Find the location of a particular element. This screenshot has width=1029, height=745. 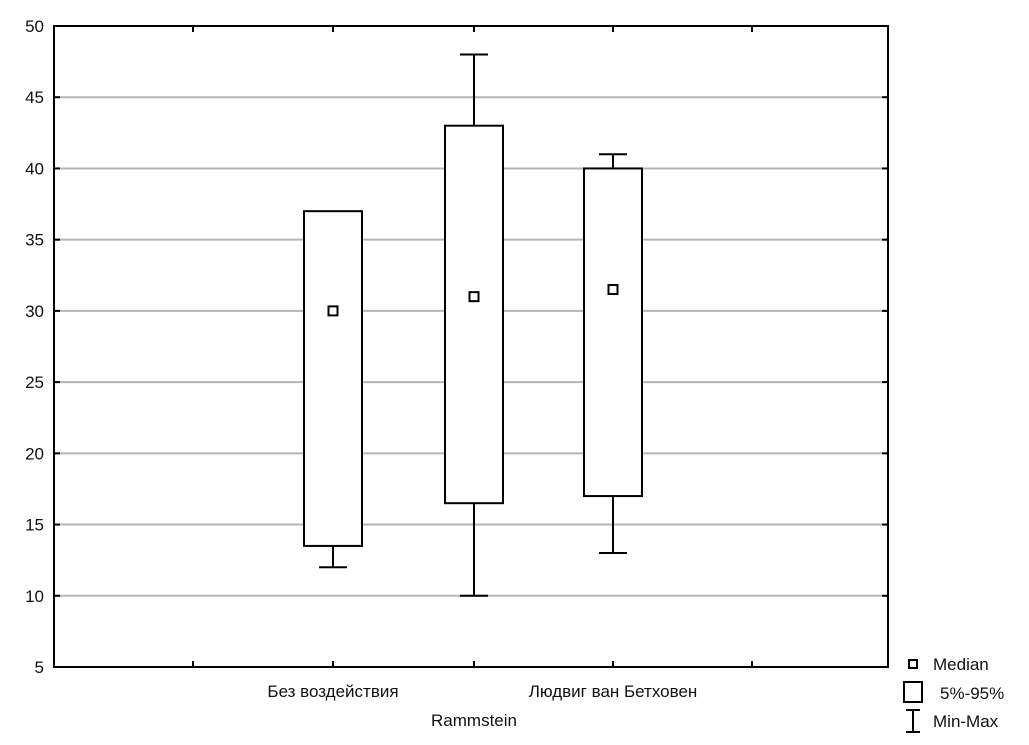

category-label-1: Rammstein is located at coordinates (474, 720).